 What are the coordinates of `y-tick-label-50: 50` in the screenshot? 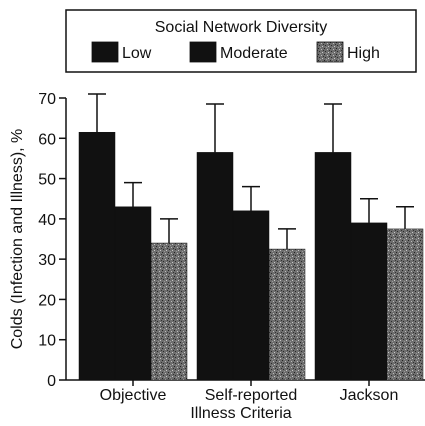 It's located at (47, 180).